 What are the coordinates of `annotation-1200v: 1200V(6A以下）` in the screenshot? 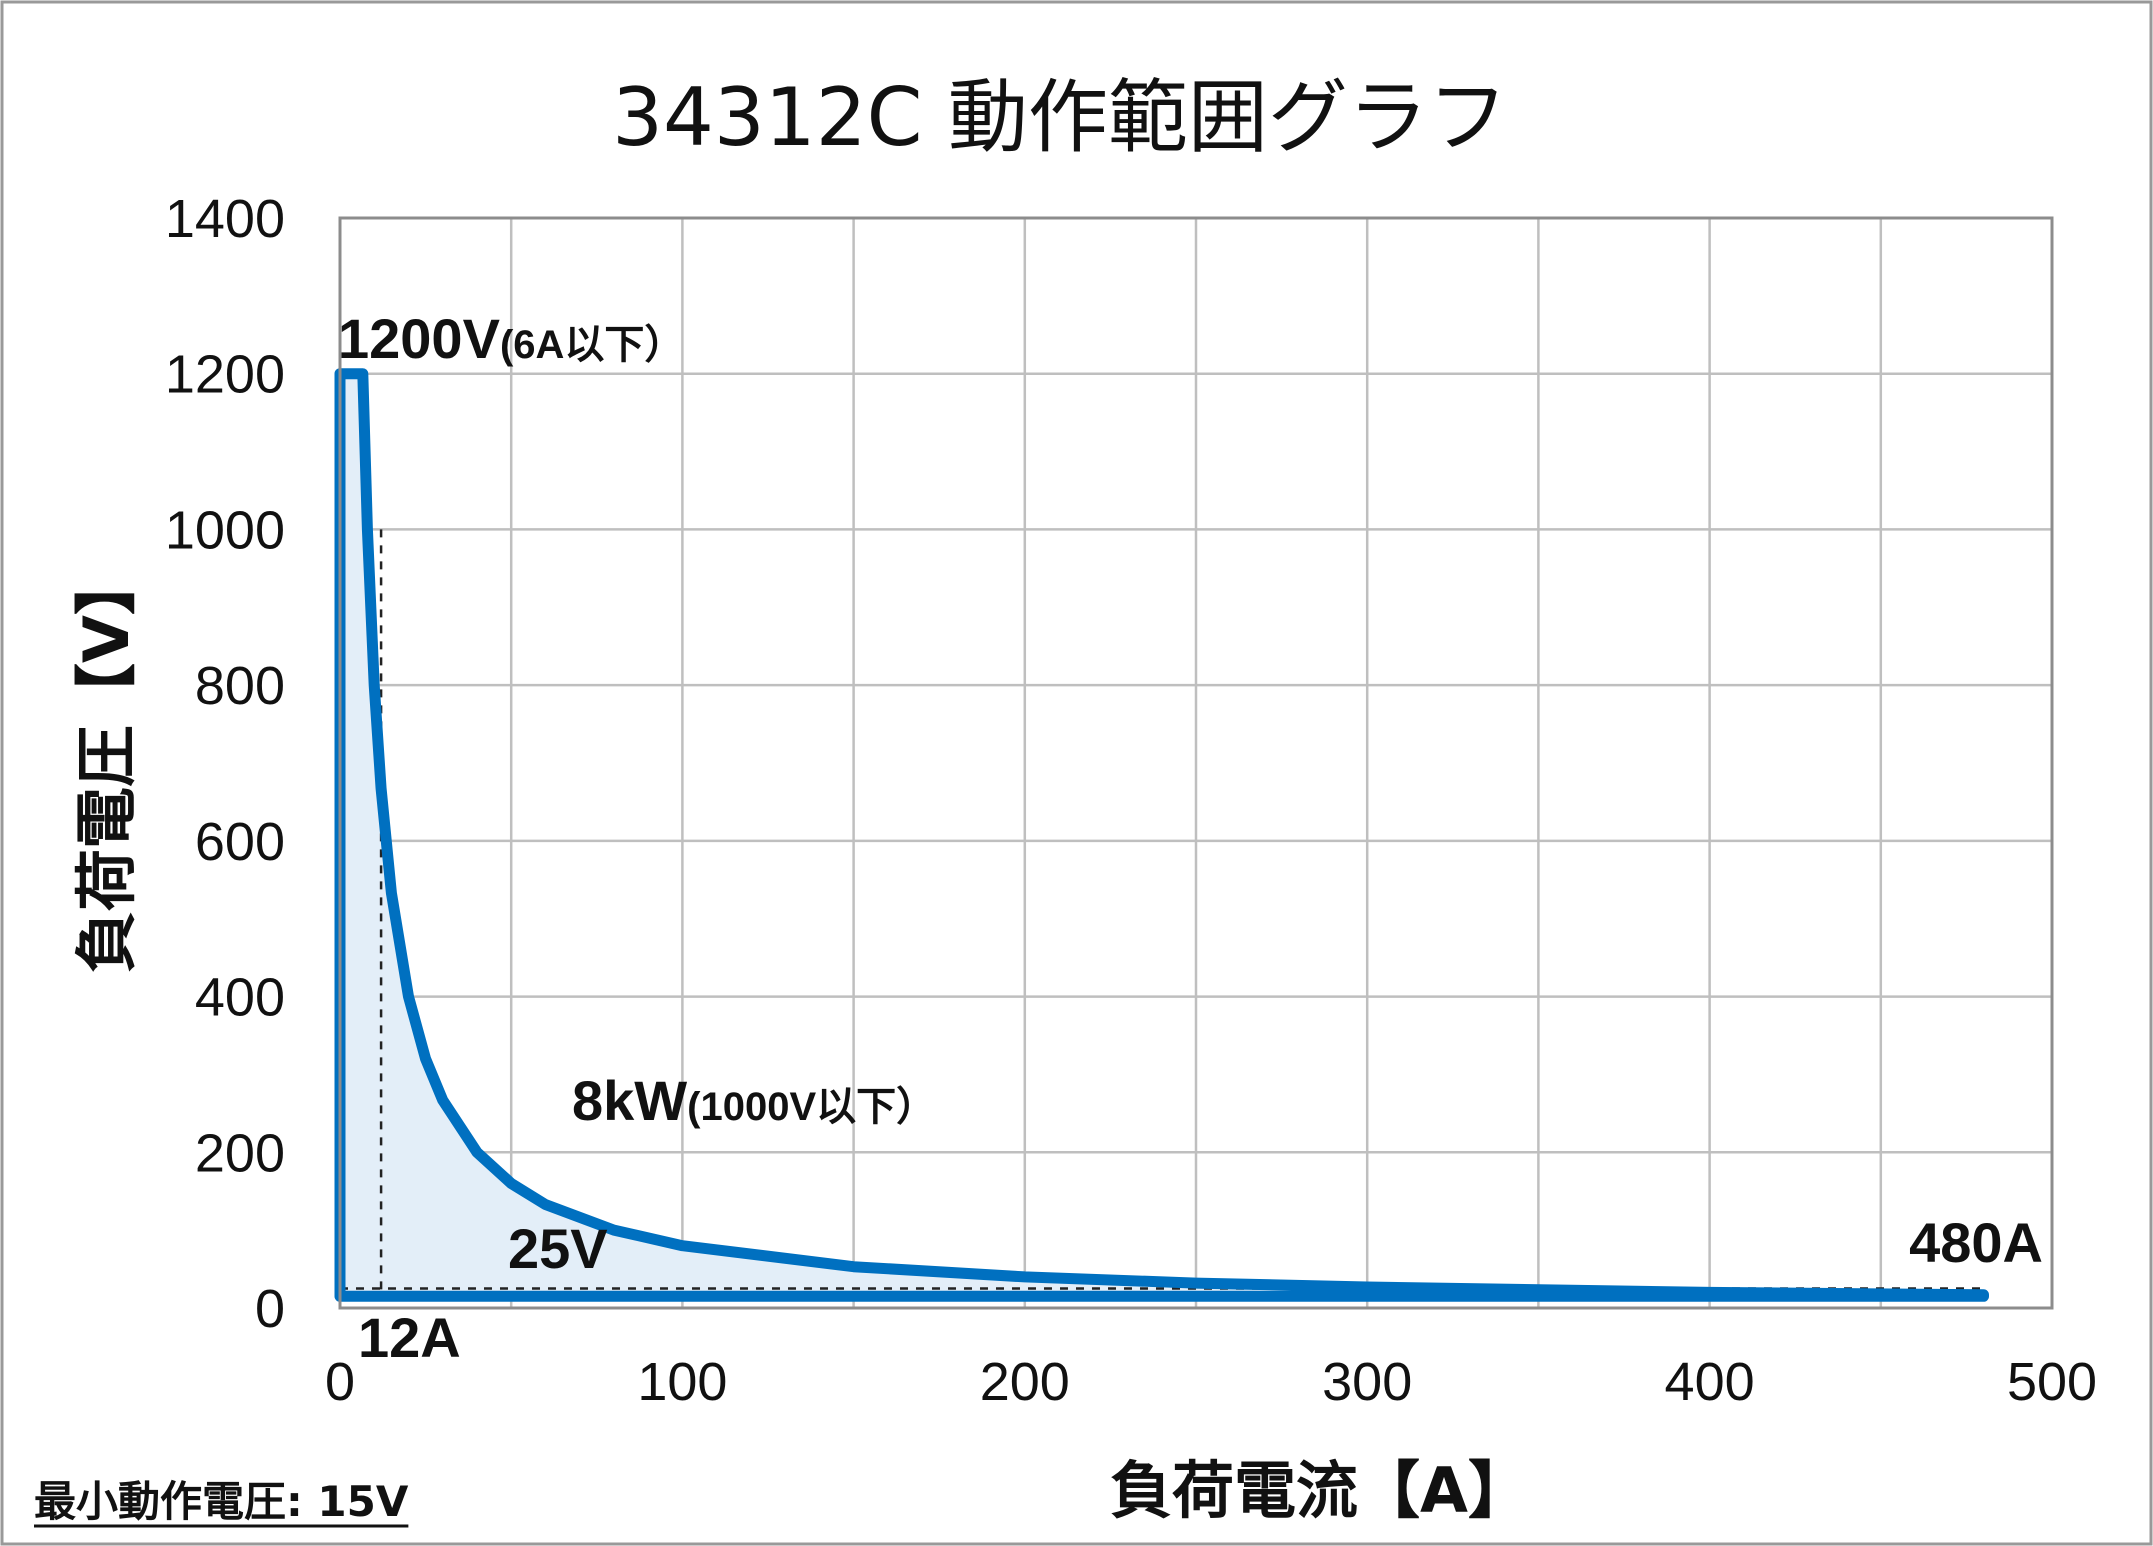 It's located at (511, 338).